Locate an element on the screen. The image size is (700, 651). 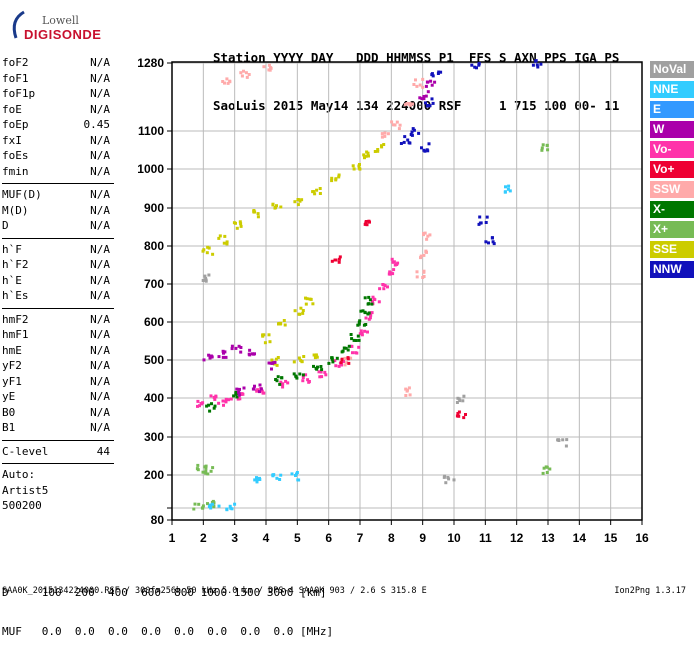
param-row: MUF(D) N/A is located at coordinates (58, 196).